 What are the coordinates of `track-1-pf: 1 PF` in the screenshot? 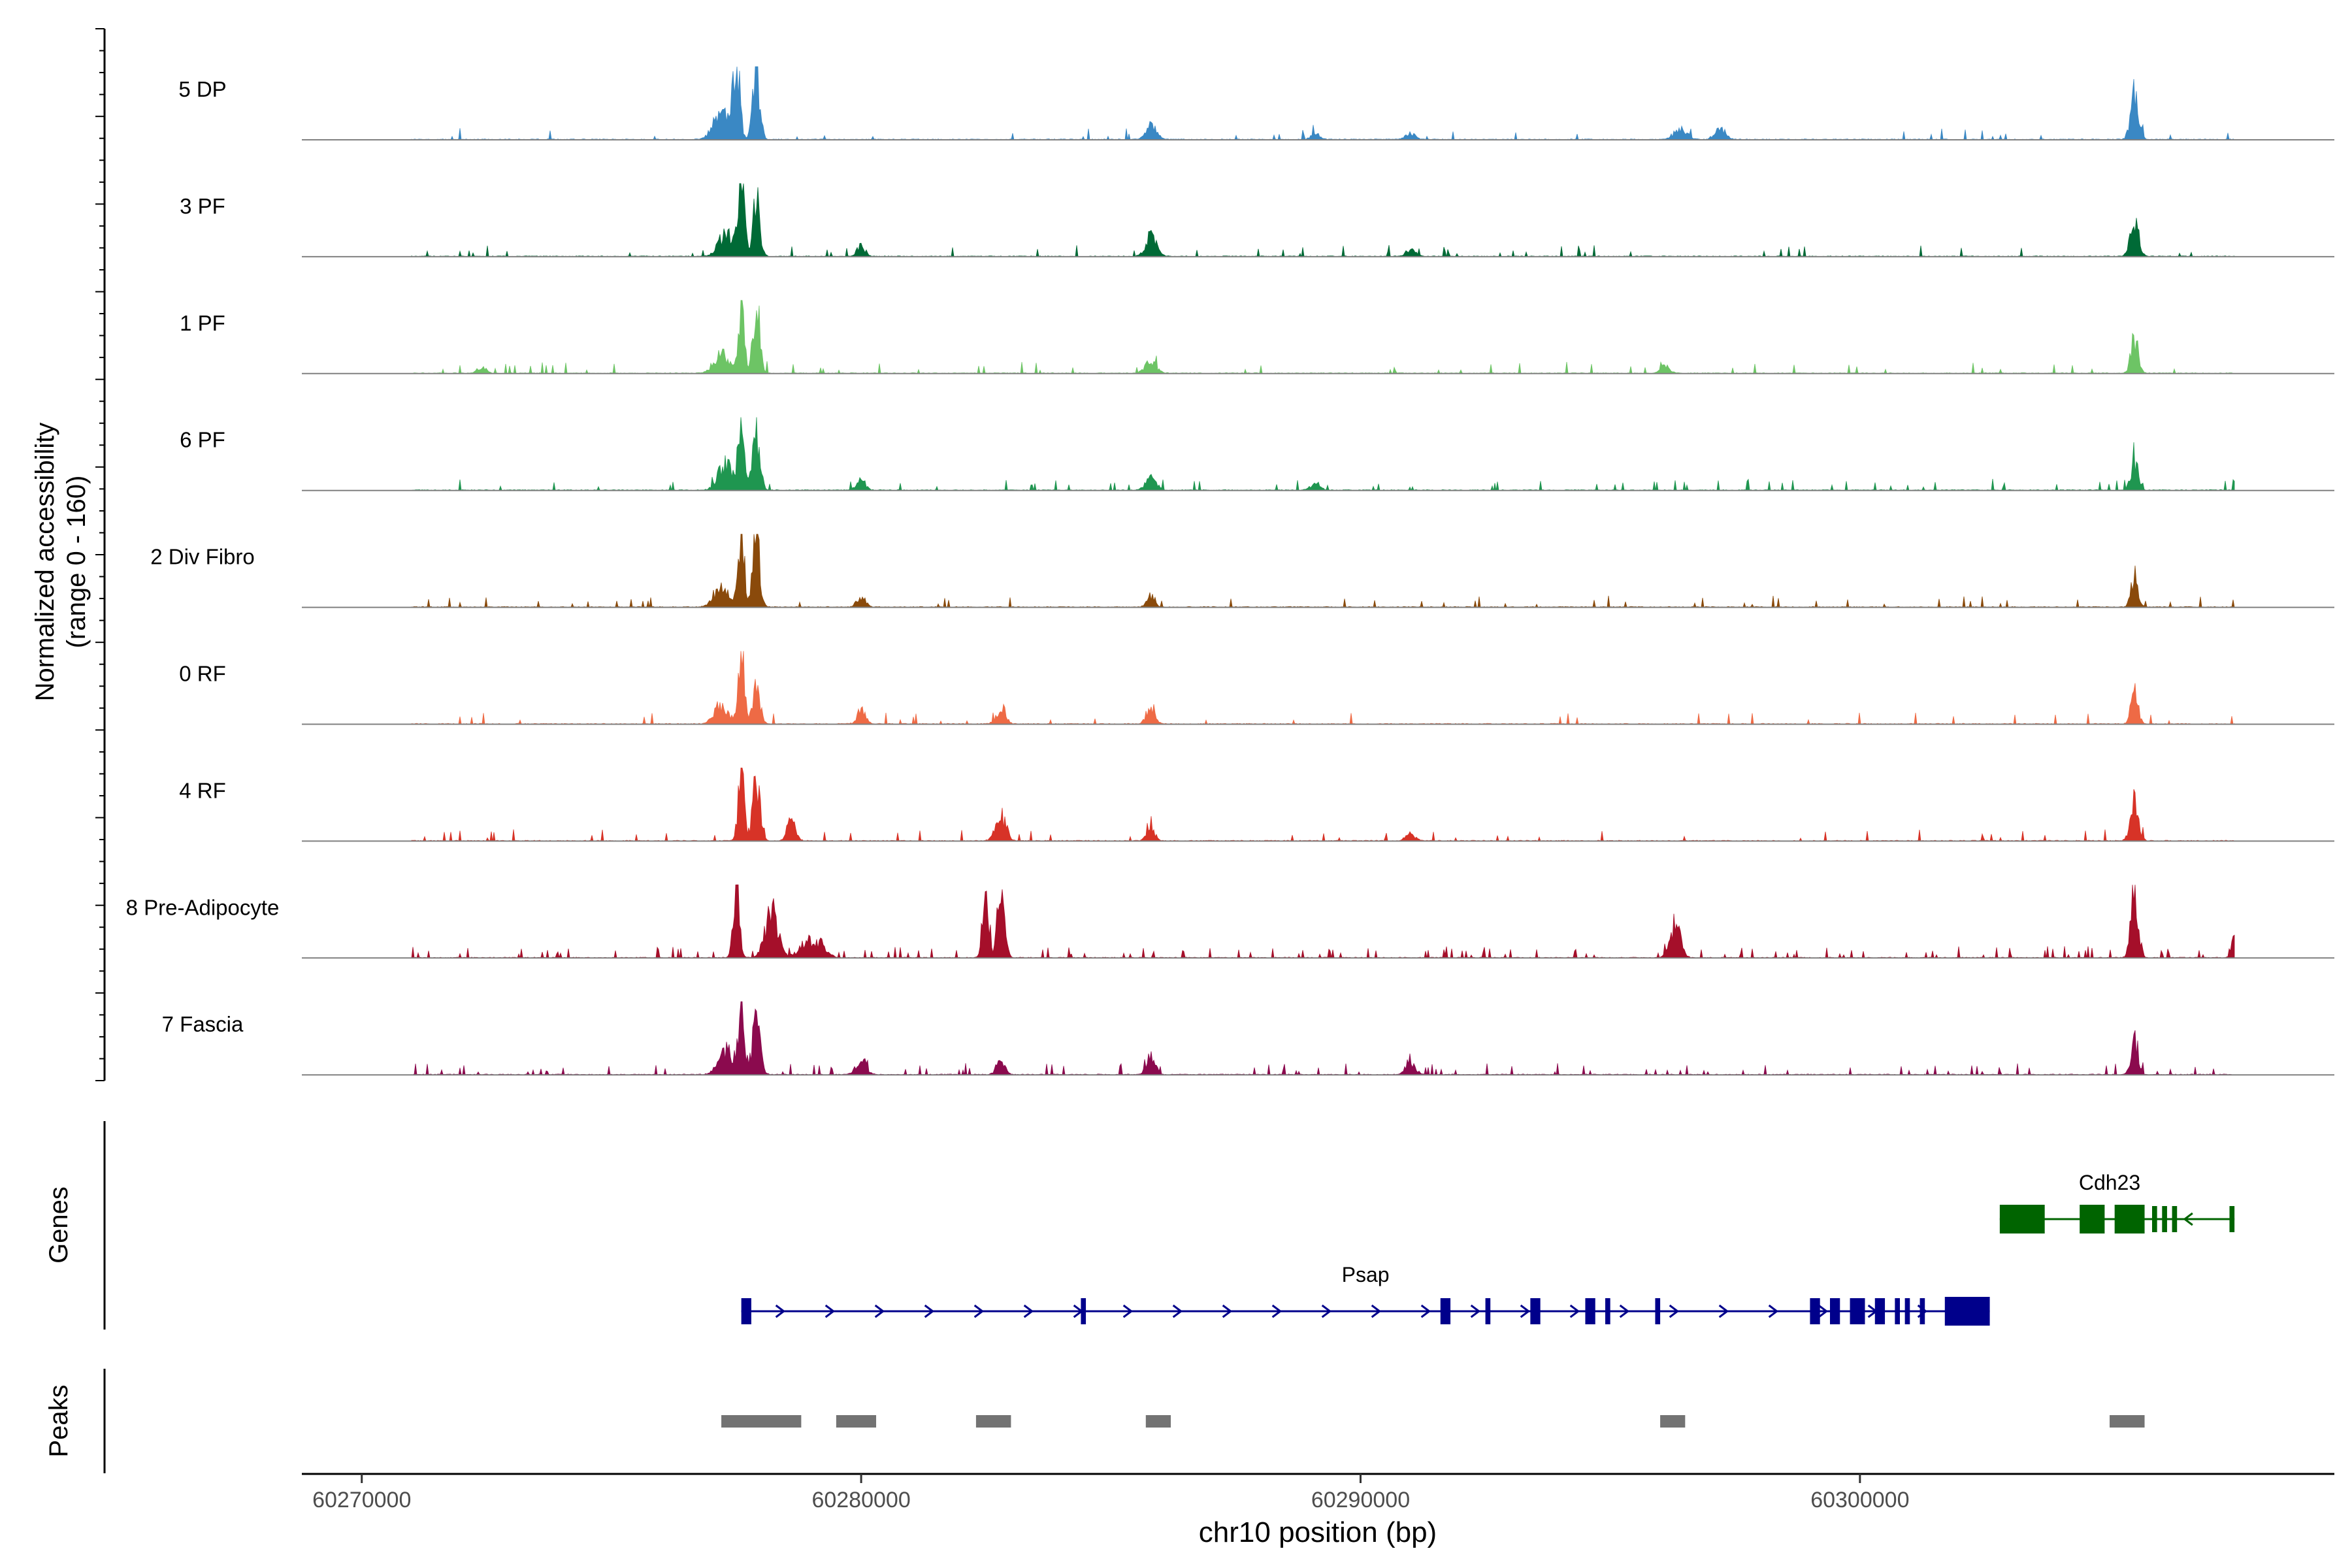 It's located at (1257, 337).